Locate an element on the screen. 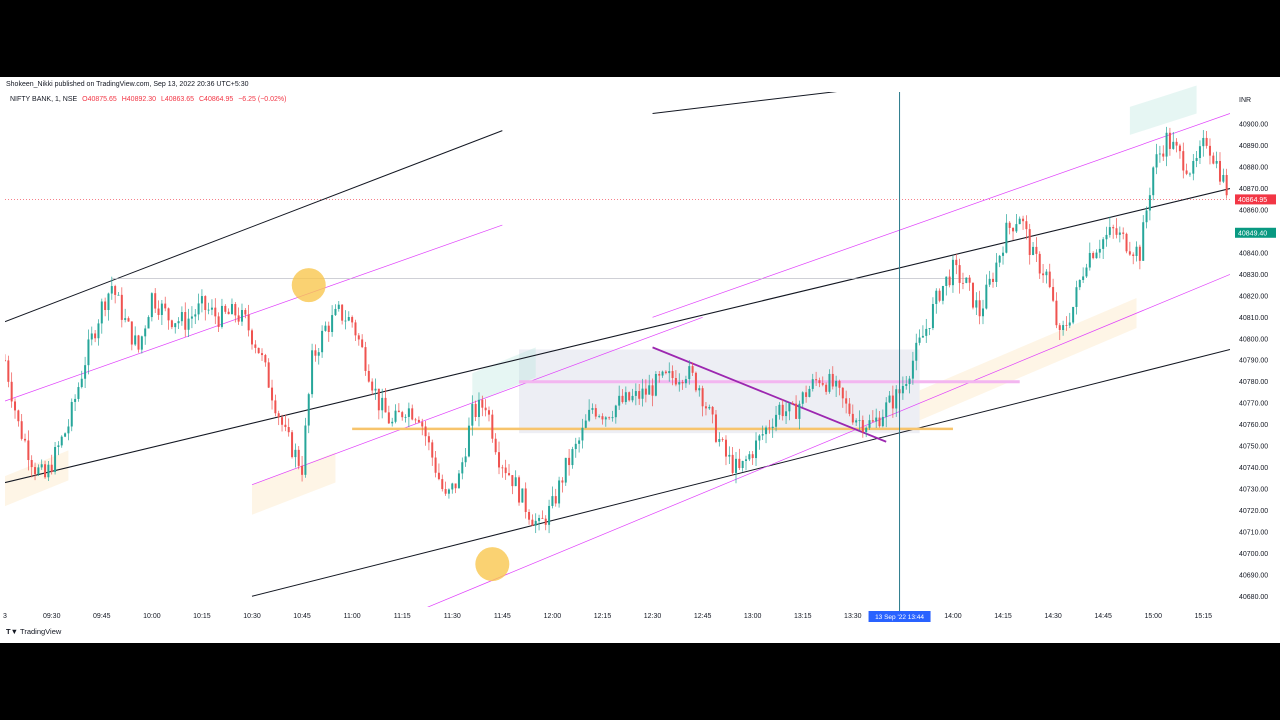  y-tick-label: 40750.00 is located at coordinates (1253, 447).